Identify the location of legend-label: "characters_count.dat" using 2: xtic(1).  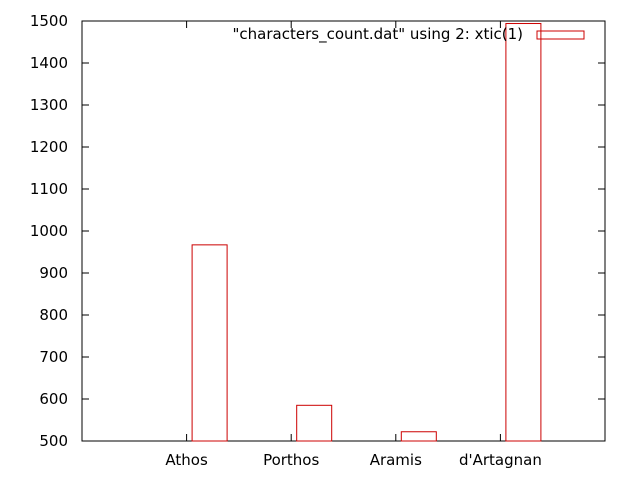
(378, 34).